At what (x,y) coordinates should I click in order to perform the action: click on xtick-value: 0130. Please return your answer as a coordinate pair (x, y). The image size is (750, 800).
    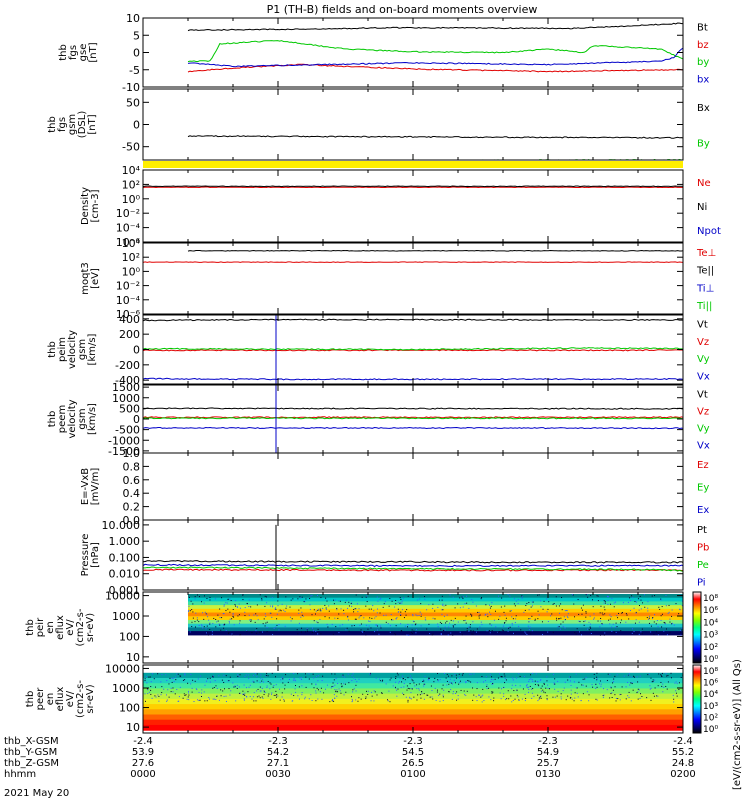
    Looking at the image, I should click on (547, 774).